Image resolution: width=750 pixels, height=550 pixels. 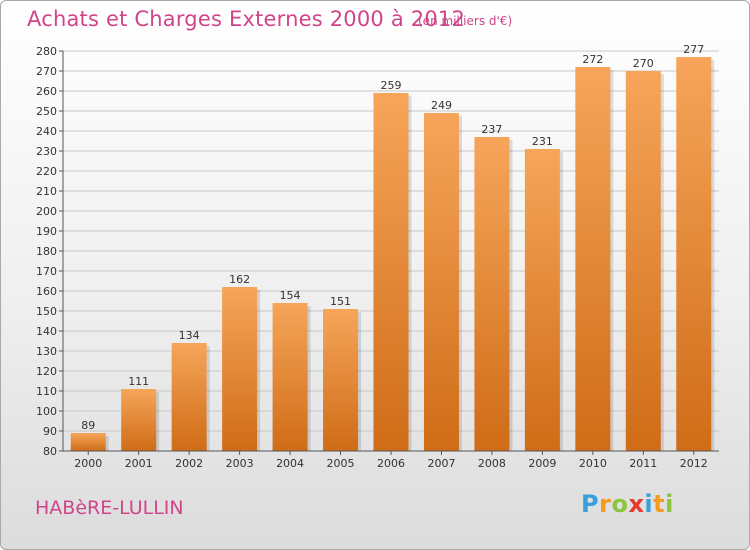 I want to click on y-tick-label: 220, so click(x=46, y=171).